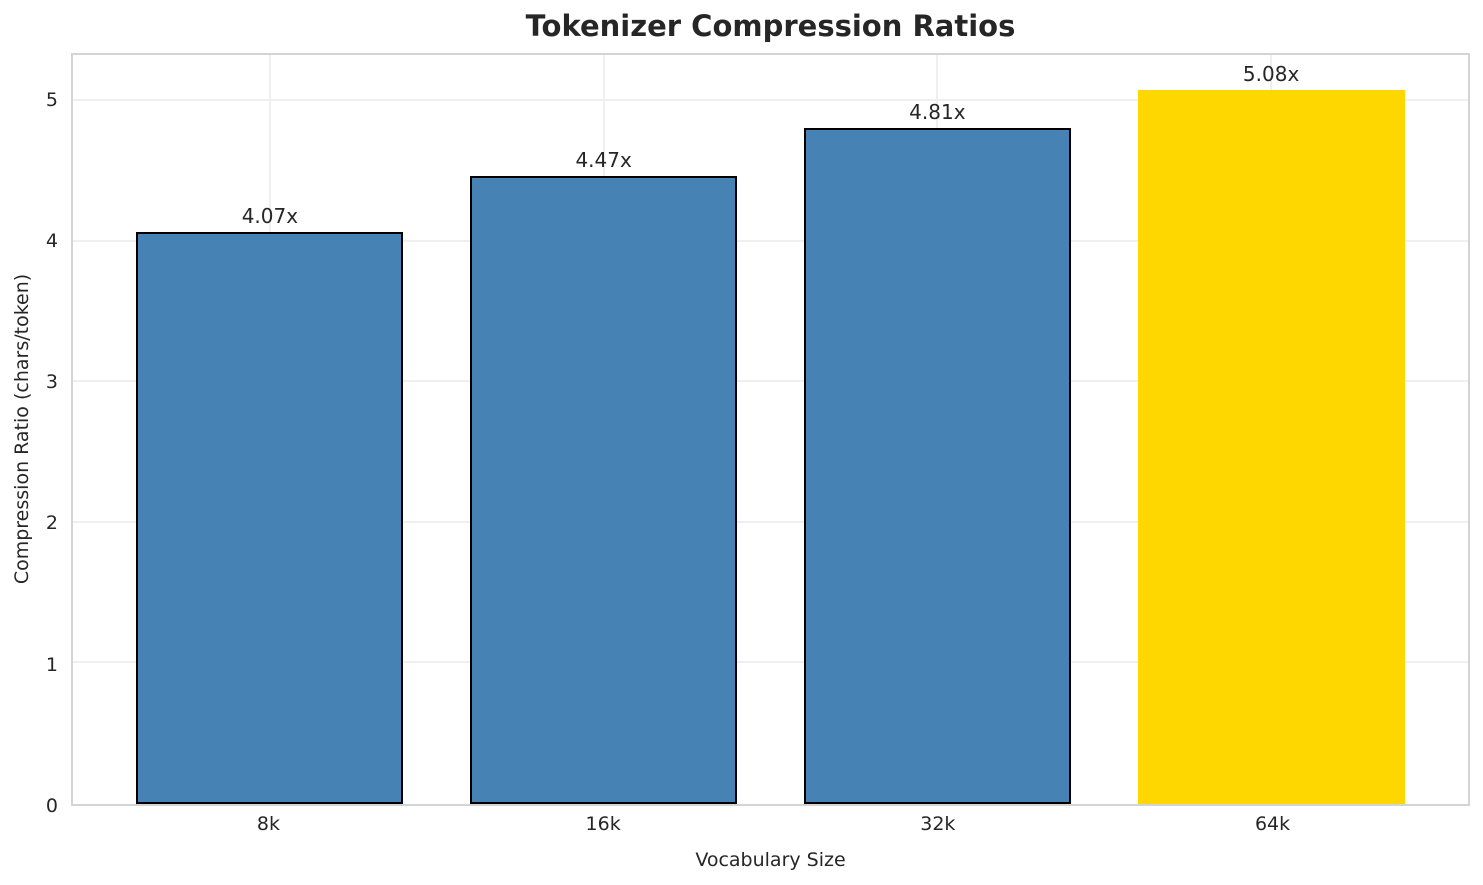  Describe the element at coordinates (770, 860) in the screenshot. I see `x-axis-label: Vocabulary Size` at that location.